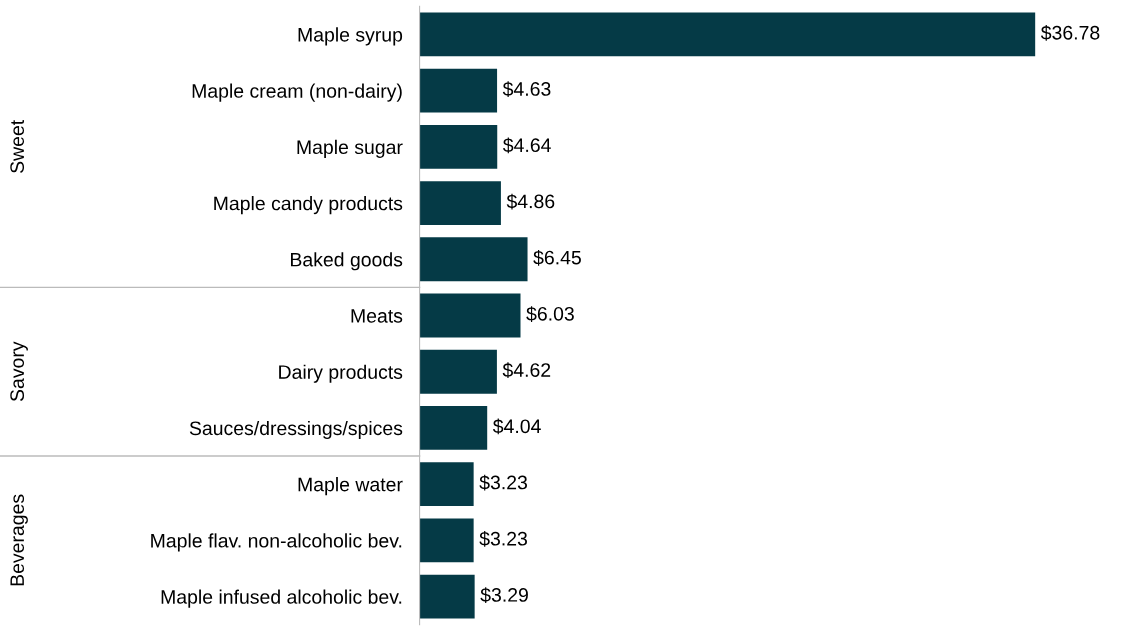  I want to click on text: Beverages, so click(19, 540).